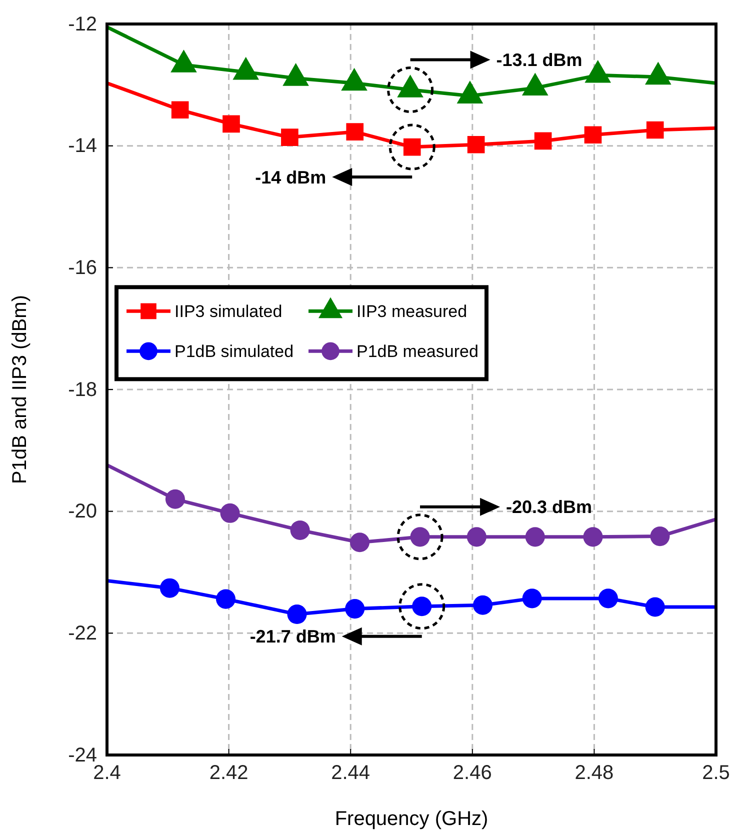 The width and height of the screenshot is (734, 839). What do you see at coordinates (82, 389) in the screenshot?
I see `y-tick-label: -18` at bounding box center [82, 389].